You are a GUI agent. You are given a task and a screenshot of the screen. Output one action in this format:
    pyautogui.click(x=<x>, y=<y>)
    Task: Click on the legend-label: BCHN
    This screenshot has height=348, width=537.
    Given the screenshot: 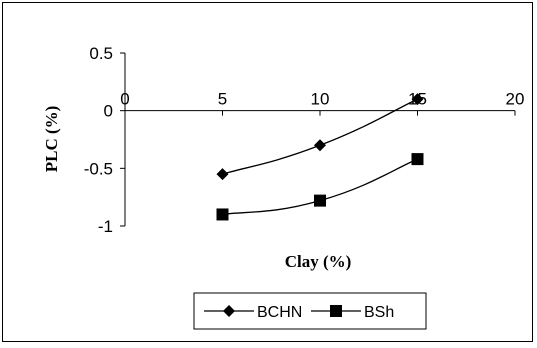 What is the action you would take?
    pyautogui.click(x=279, y=312)
    